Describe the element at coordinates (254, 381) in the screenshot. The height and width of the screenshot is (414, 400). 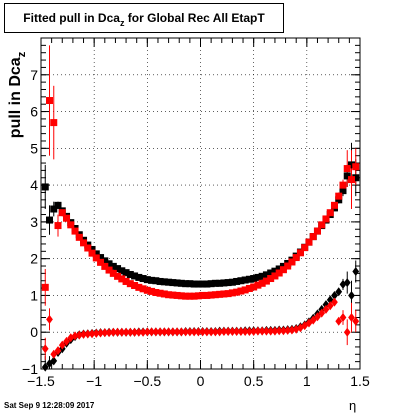
I see `x-tick-label: 0.5` at that location.